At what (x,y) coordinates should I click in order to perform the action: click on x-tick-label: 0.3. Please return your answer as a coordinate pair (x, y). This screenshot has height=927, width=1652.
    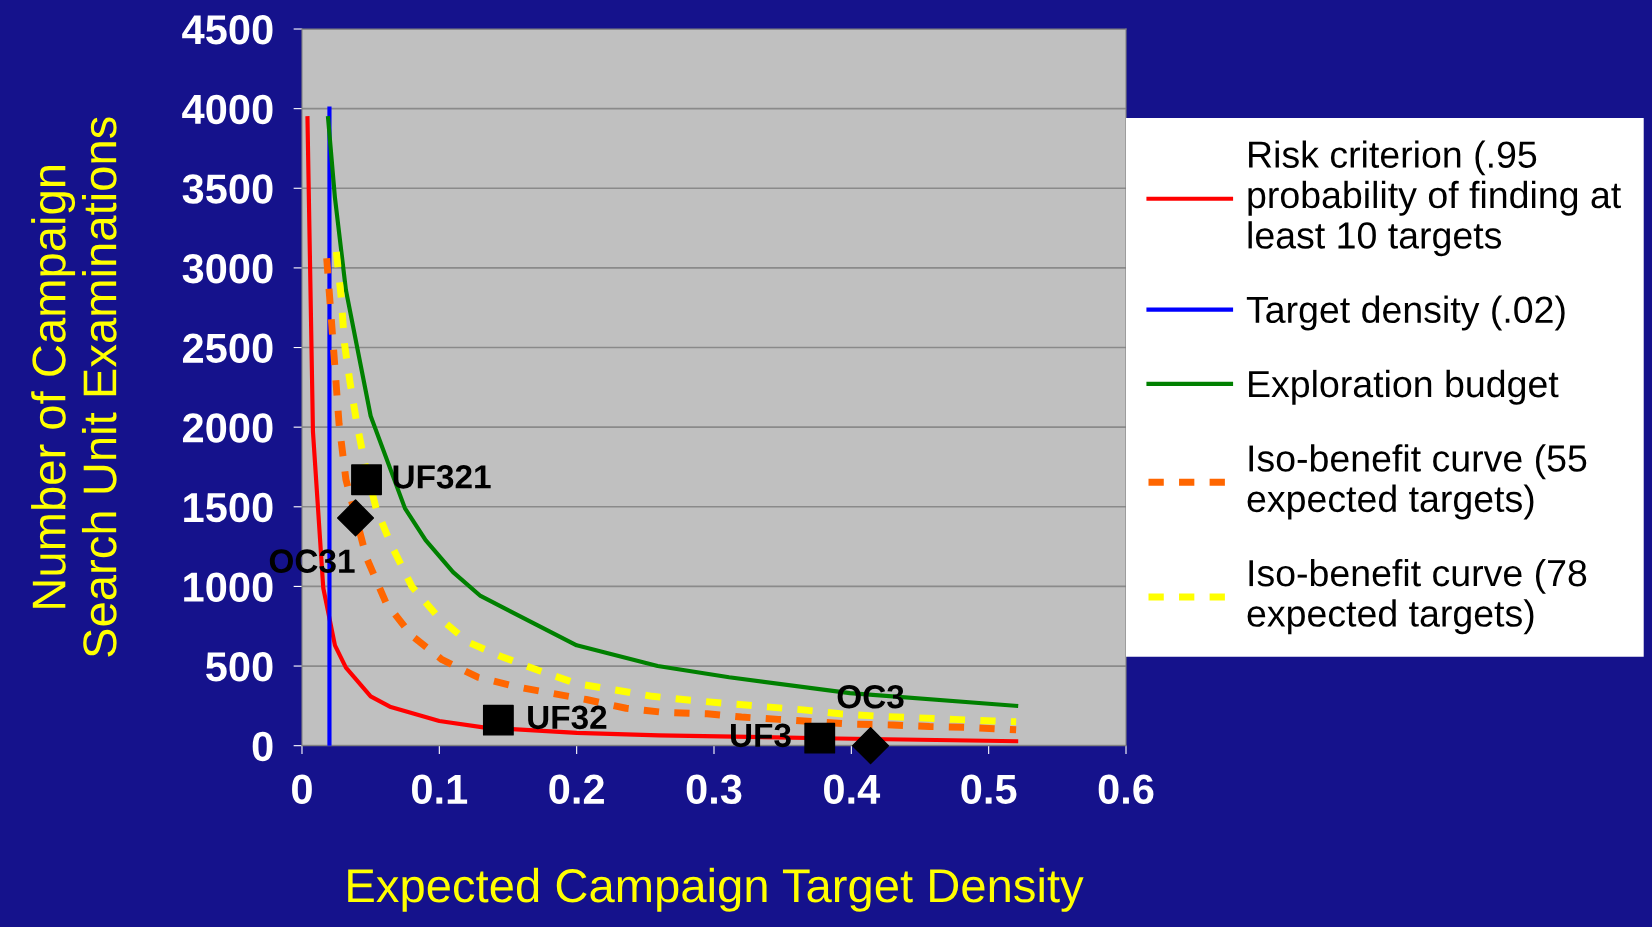
    Looking at the image, I should click on (714, 789).